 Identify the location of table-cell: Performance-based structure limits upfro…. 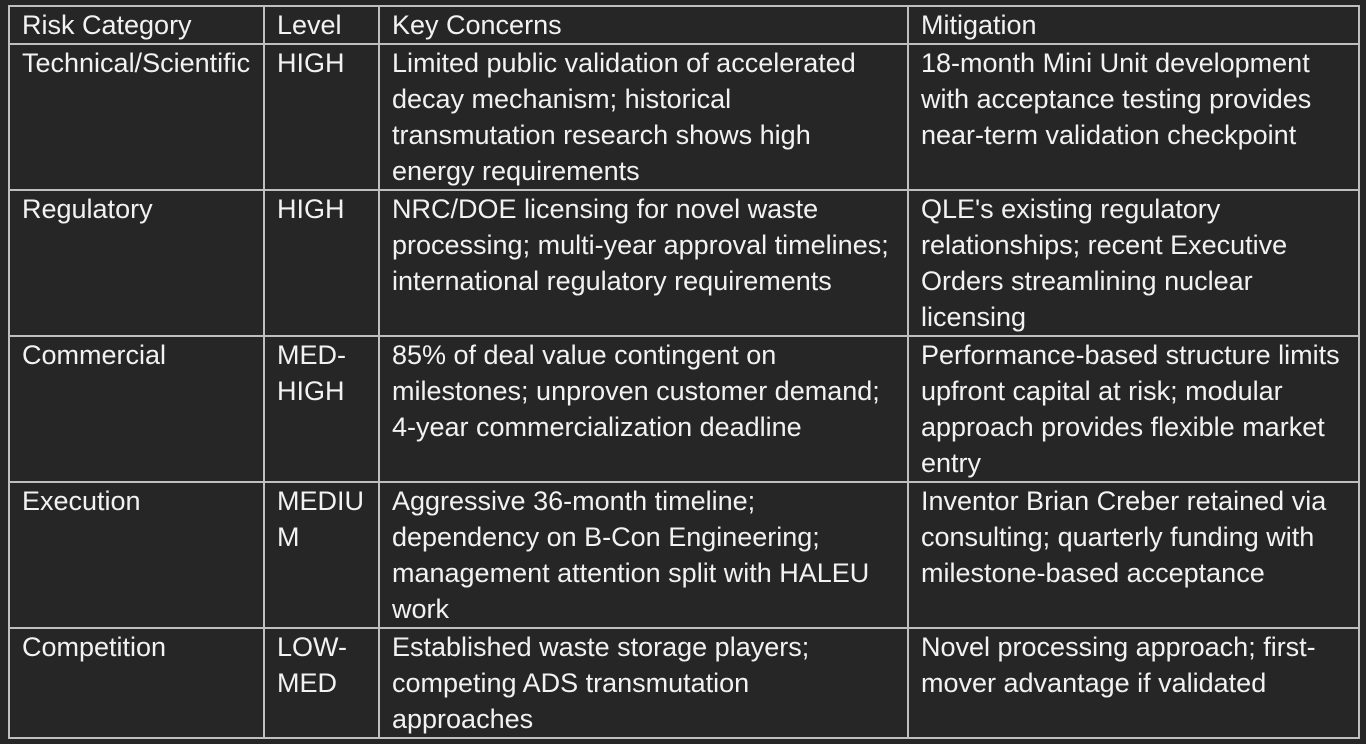
(1133, 409).